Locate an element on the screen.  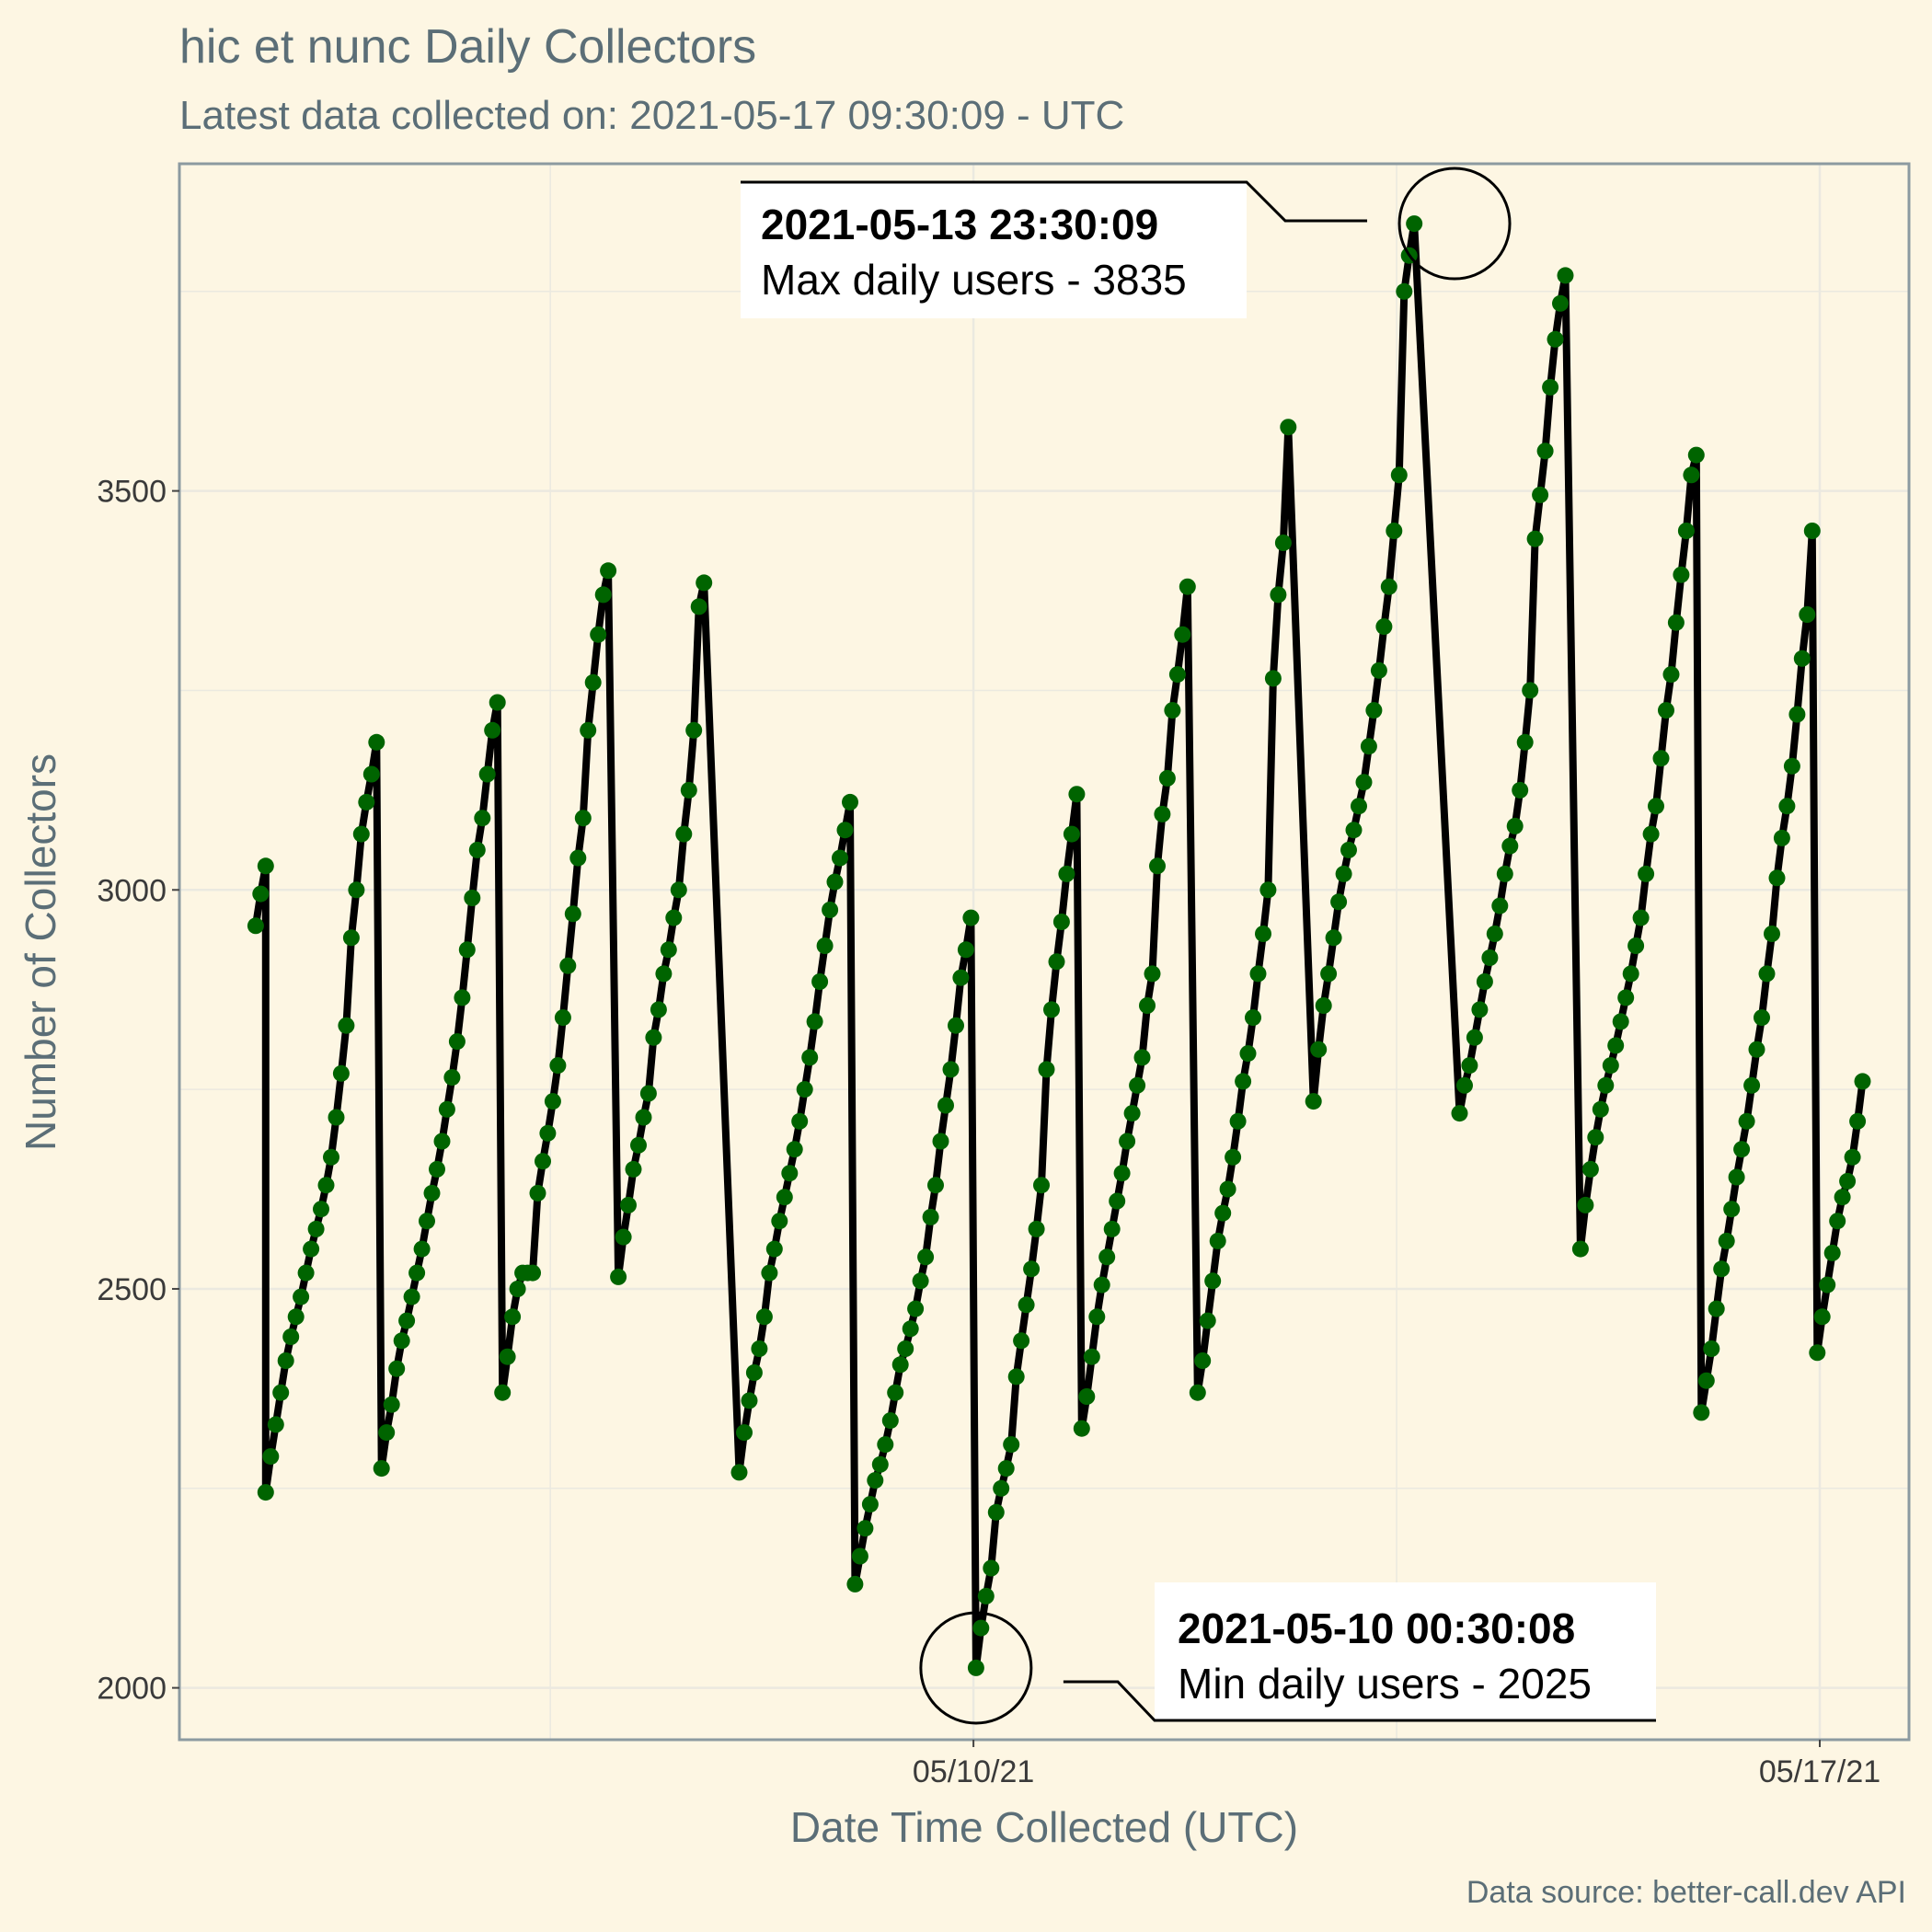
max-highlight-circle is located at coordinates (1454, 224).